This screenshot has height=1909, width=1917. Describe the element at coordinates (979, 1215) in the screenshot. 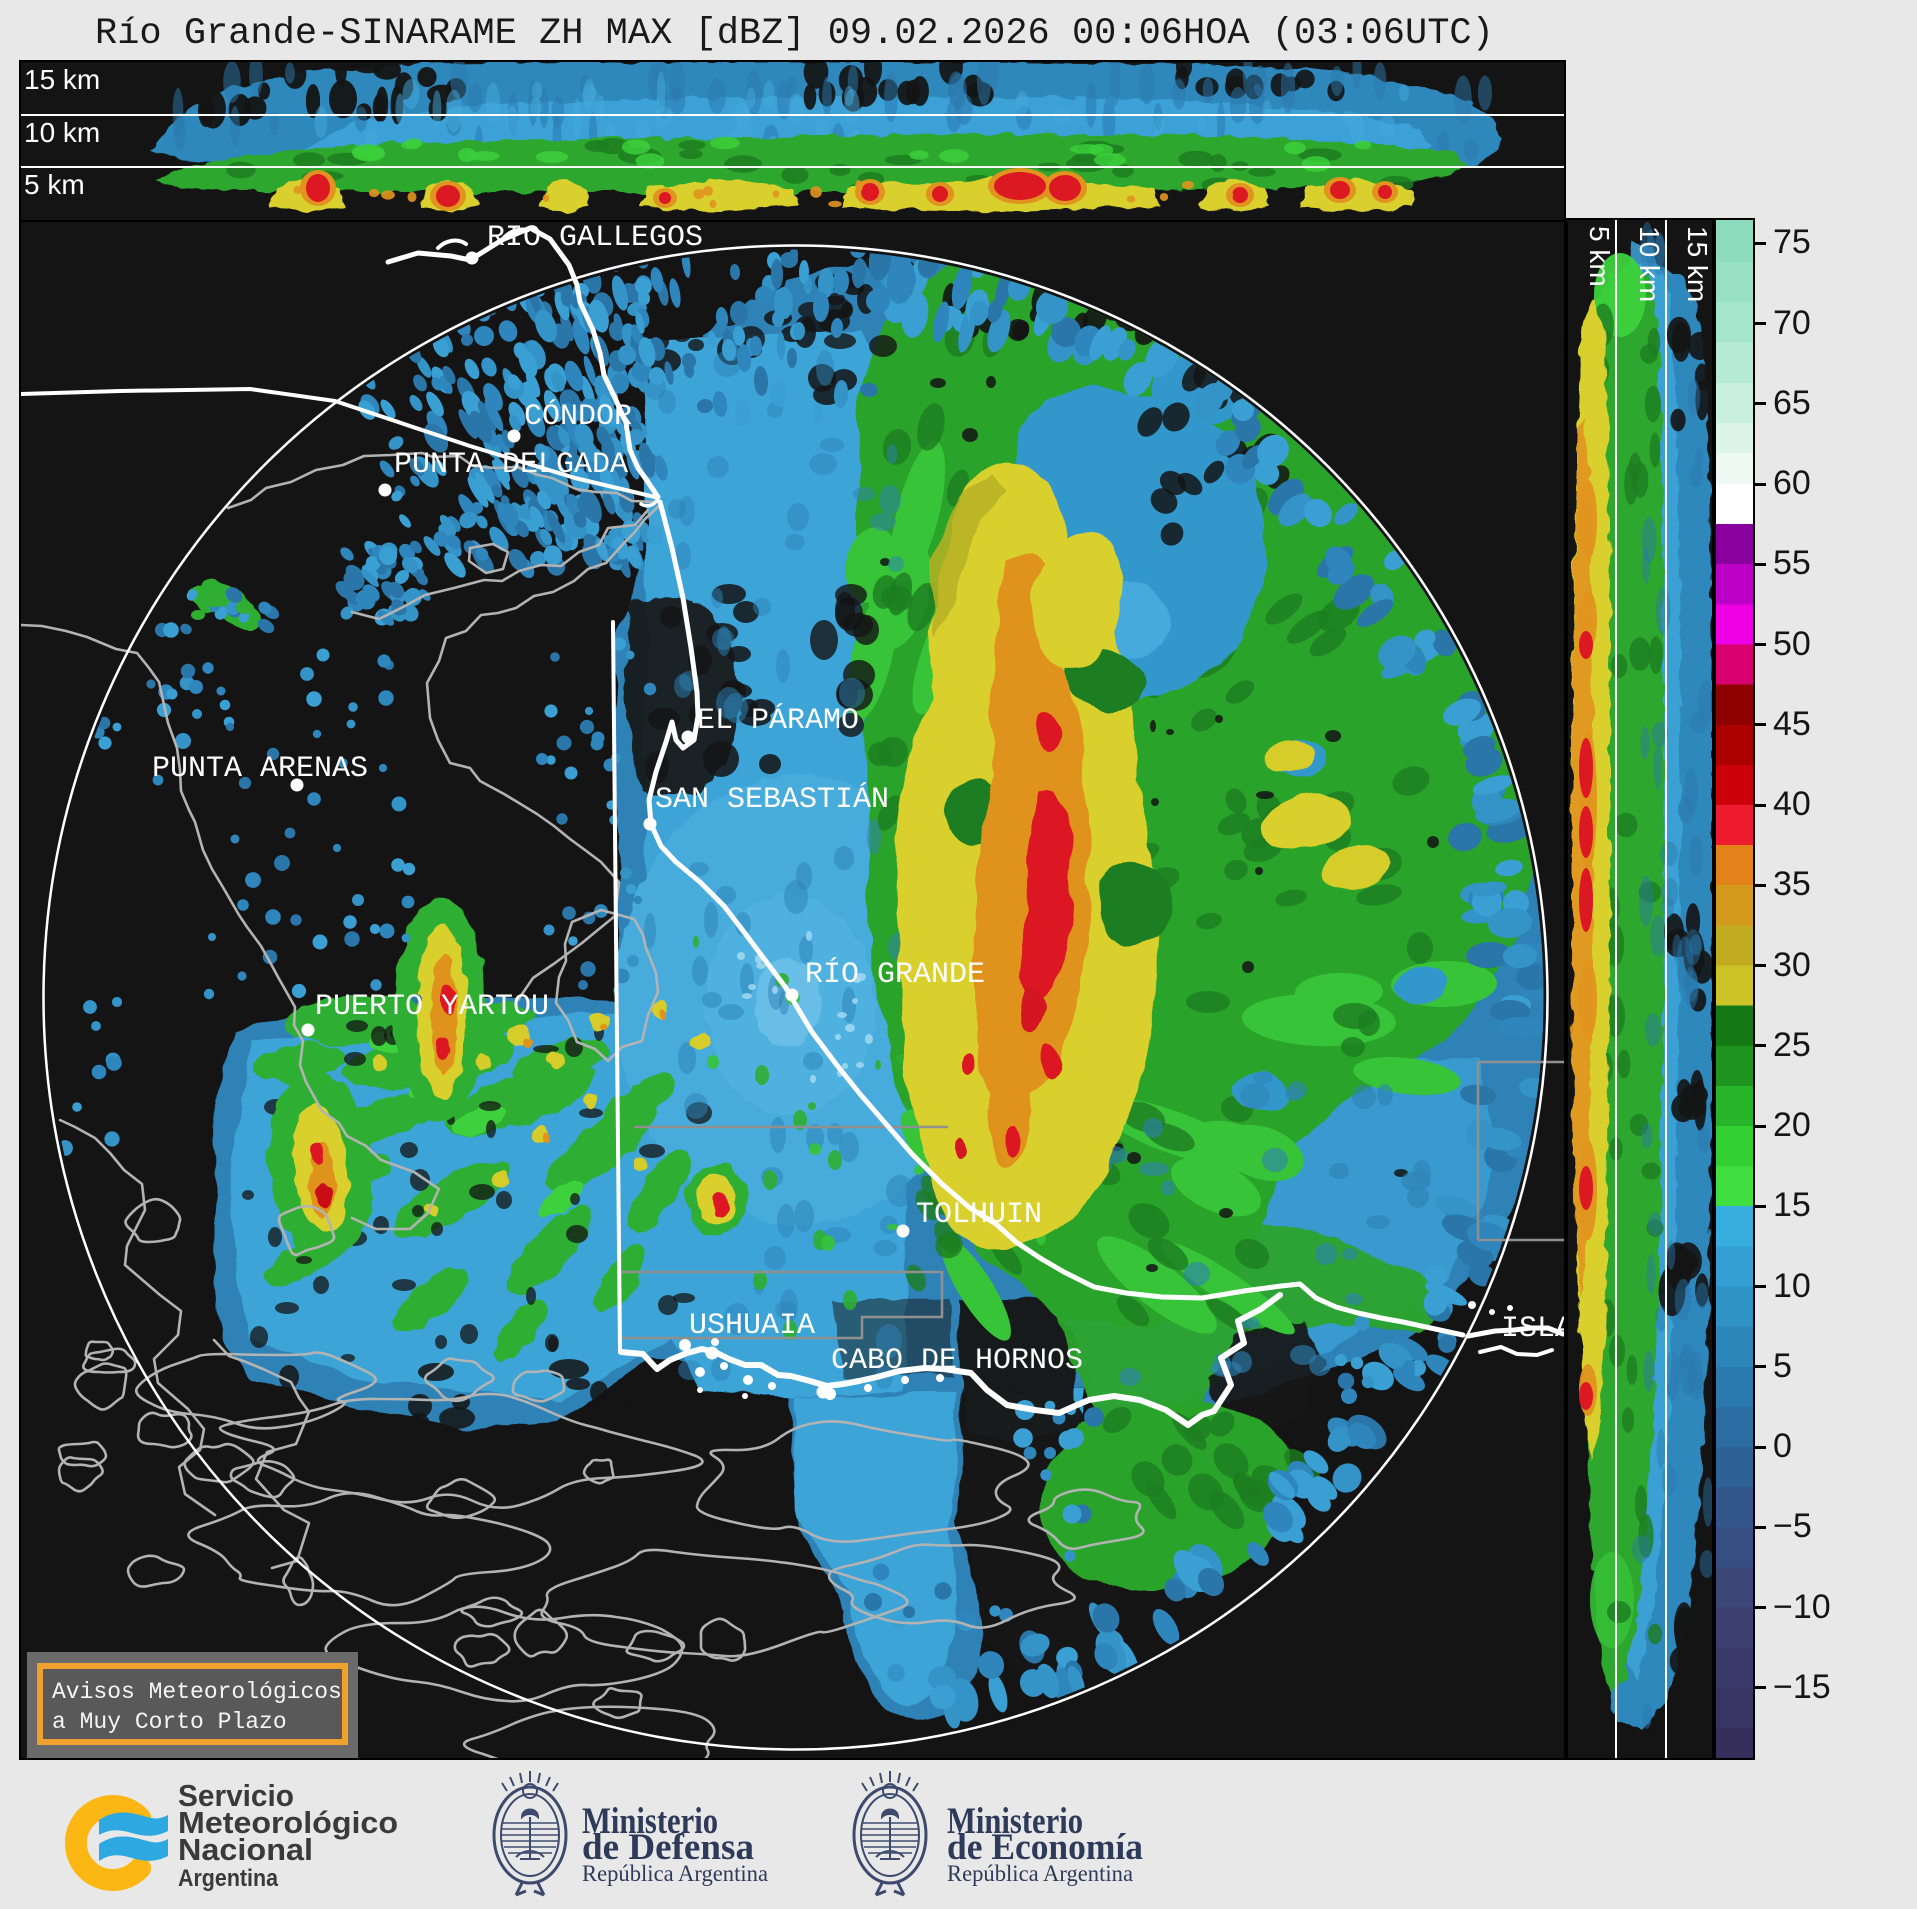

I see `svg-text: TOLHUIN` at that location.